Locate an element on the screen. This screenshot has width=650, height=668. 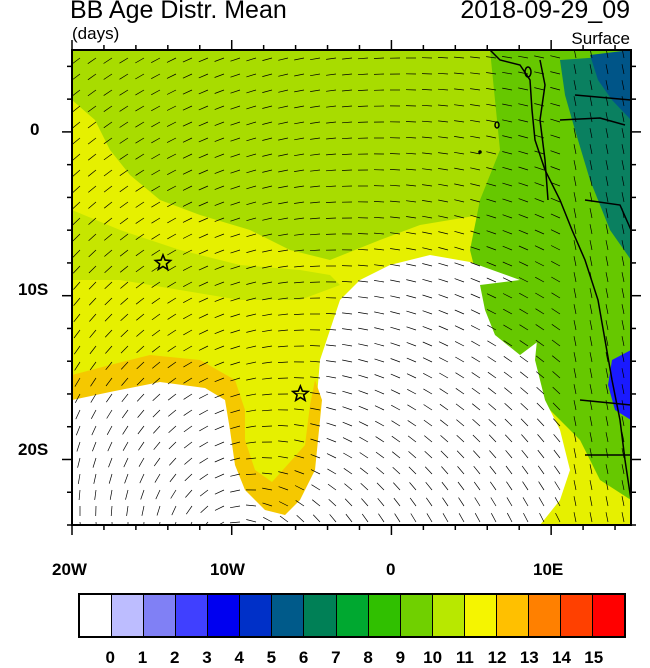
colorbar-label: 12 is located at coordinates (497, 658).